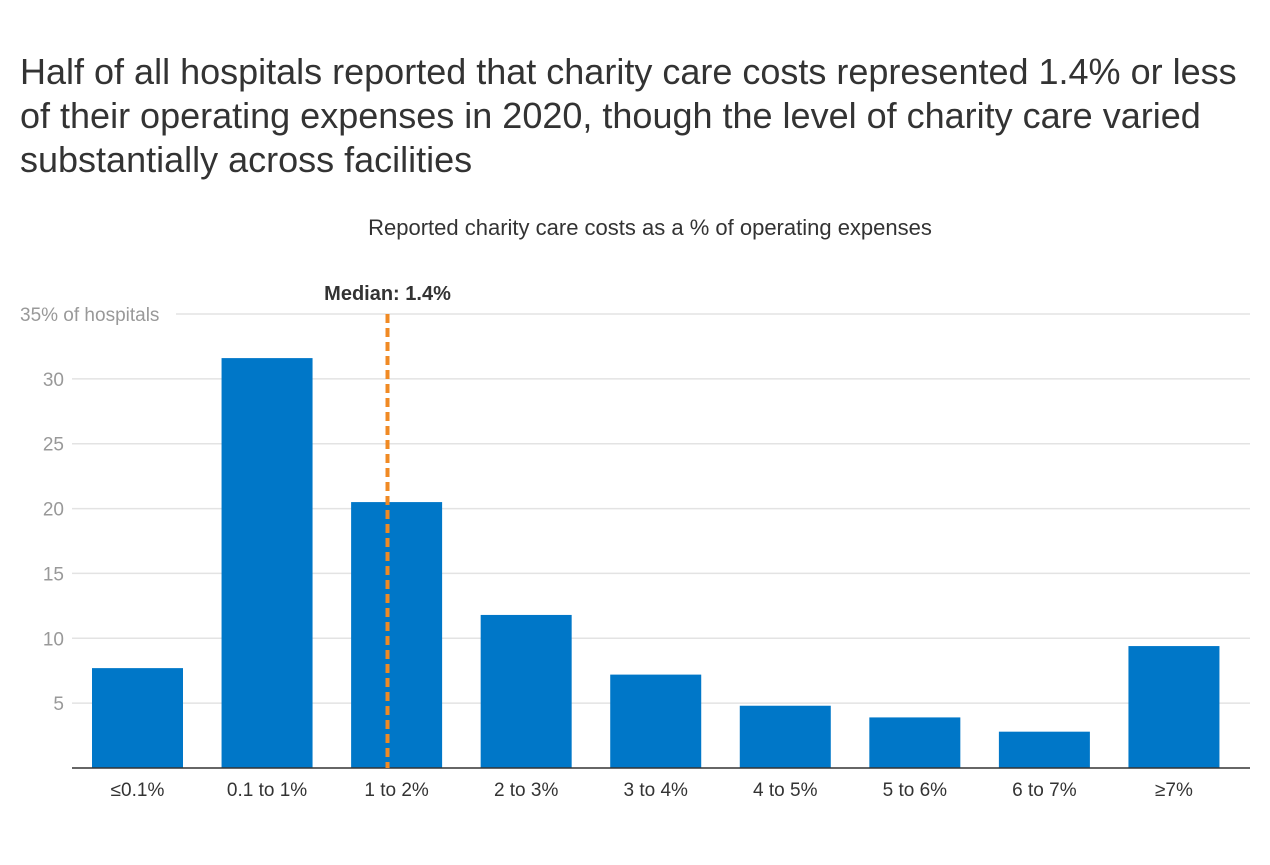 This screenshot has width=1270, height=865. What do you see at coordinates (1044, 790) in the screenshot?
I see `x-tick-label: 6 to 7%` at bounding box center [1044, 790].